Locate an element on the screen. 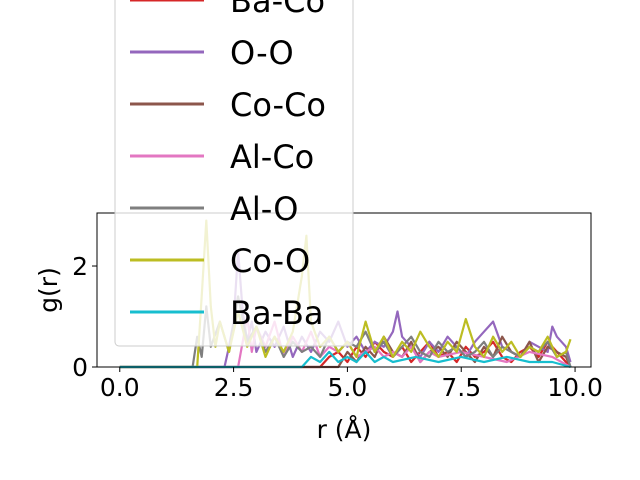 This screenshot has height=480, width=640. legend-label-ba-co: Ba-Co is located at coordinates (277, 10).